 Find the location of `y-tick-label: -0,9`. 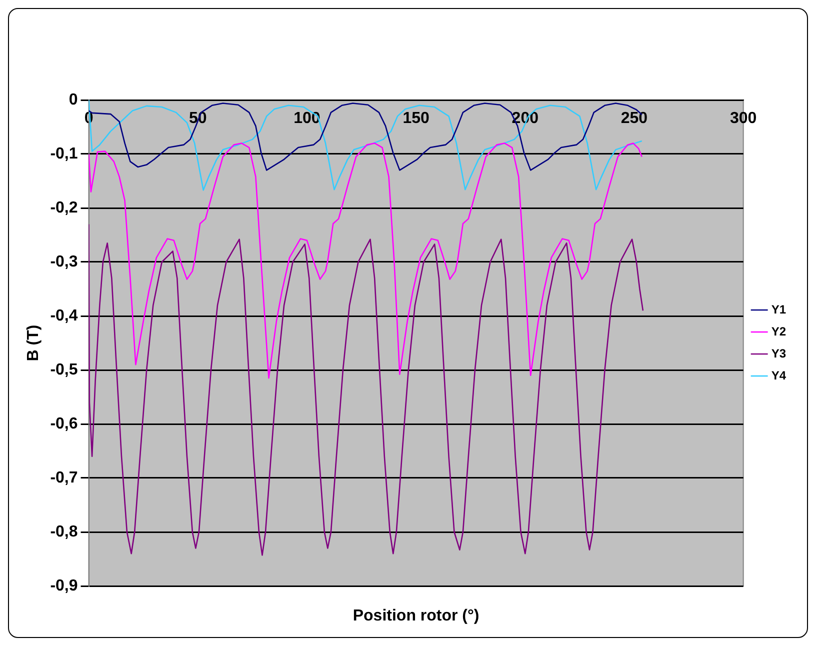

y-tick-label: -0,9 is located at coordinates (64, 585).